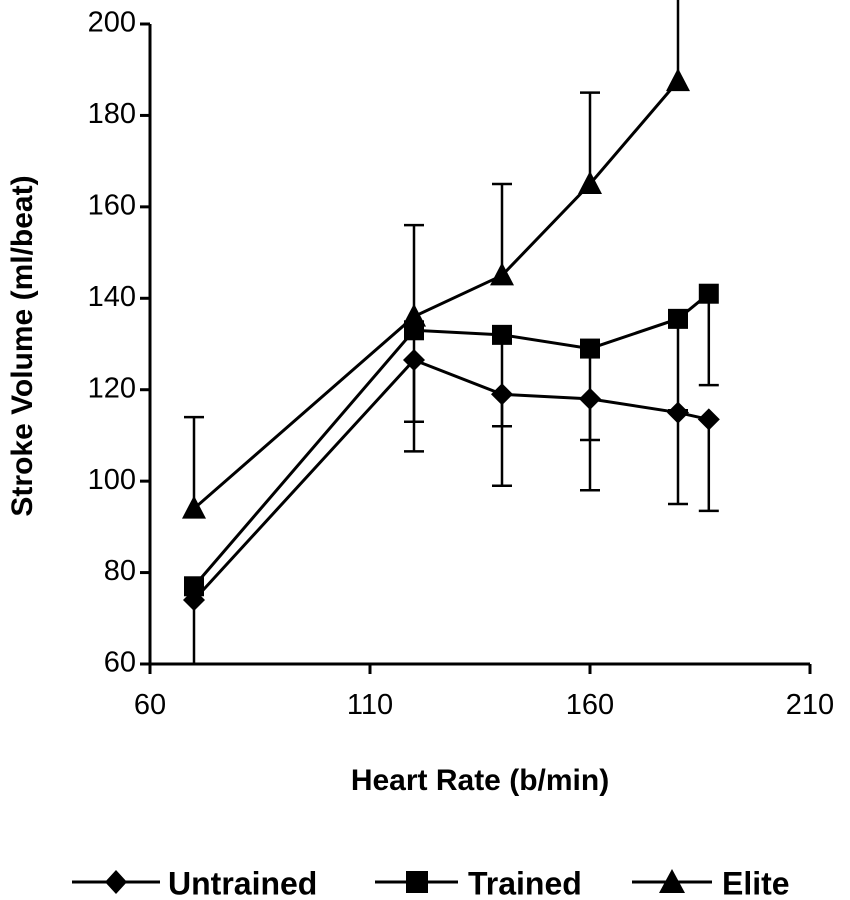 The height and width of the screenshot is (900, 850). I want to click on x-tick-label: 160, so click(590, 705).